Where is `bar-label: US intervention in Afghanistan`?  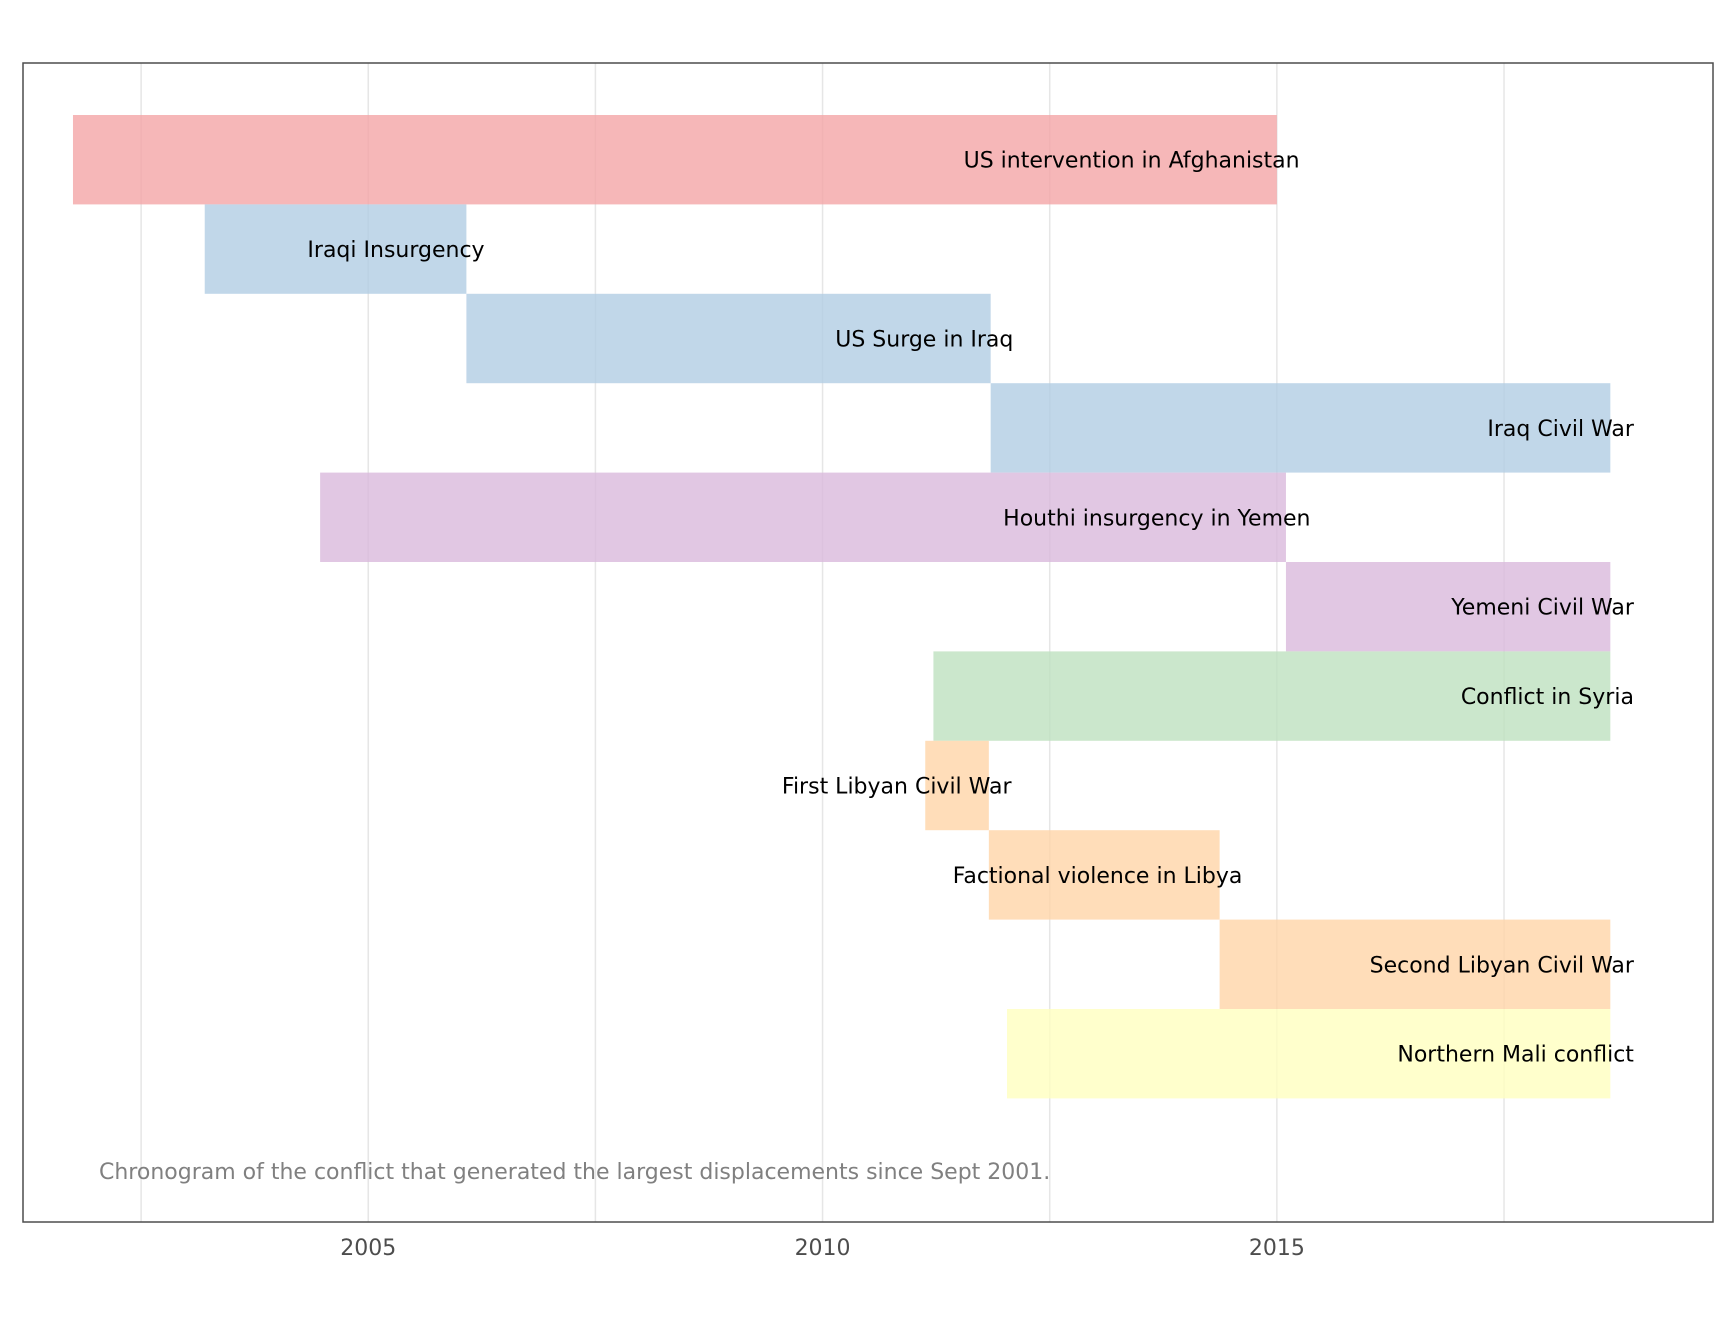 bar-label: US intervention in Afghanistan is located at coordinates (1132, 161).